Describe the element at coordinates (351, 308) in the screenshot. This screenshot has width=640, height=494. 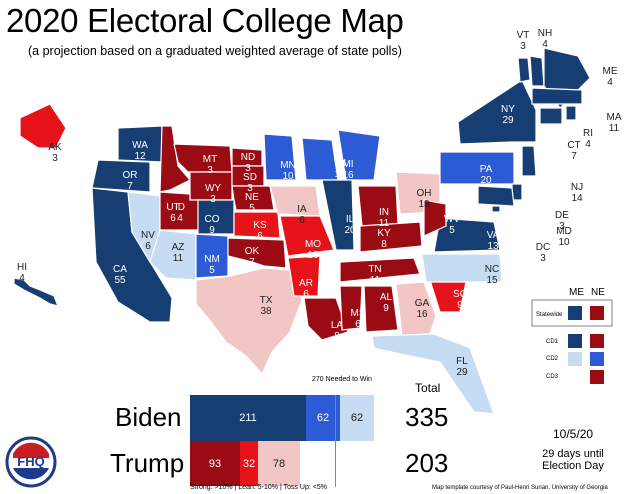
I see `state-ms` at that location.